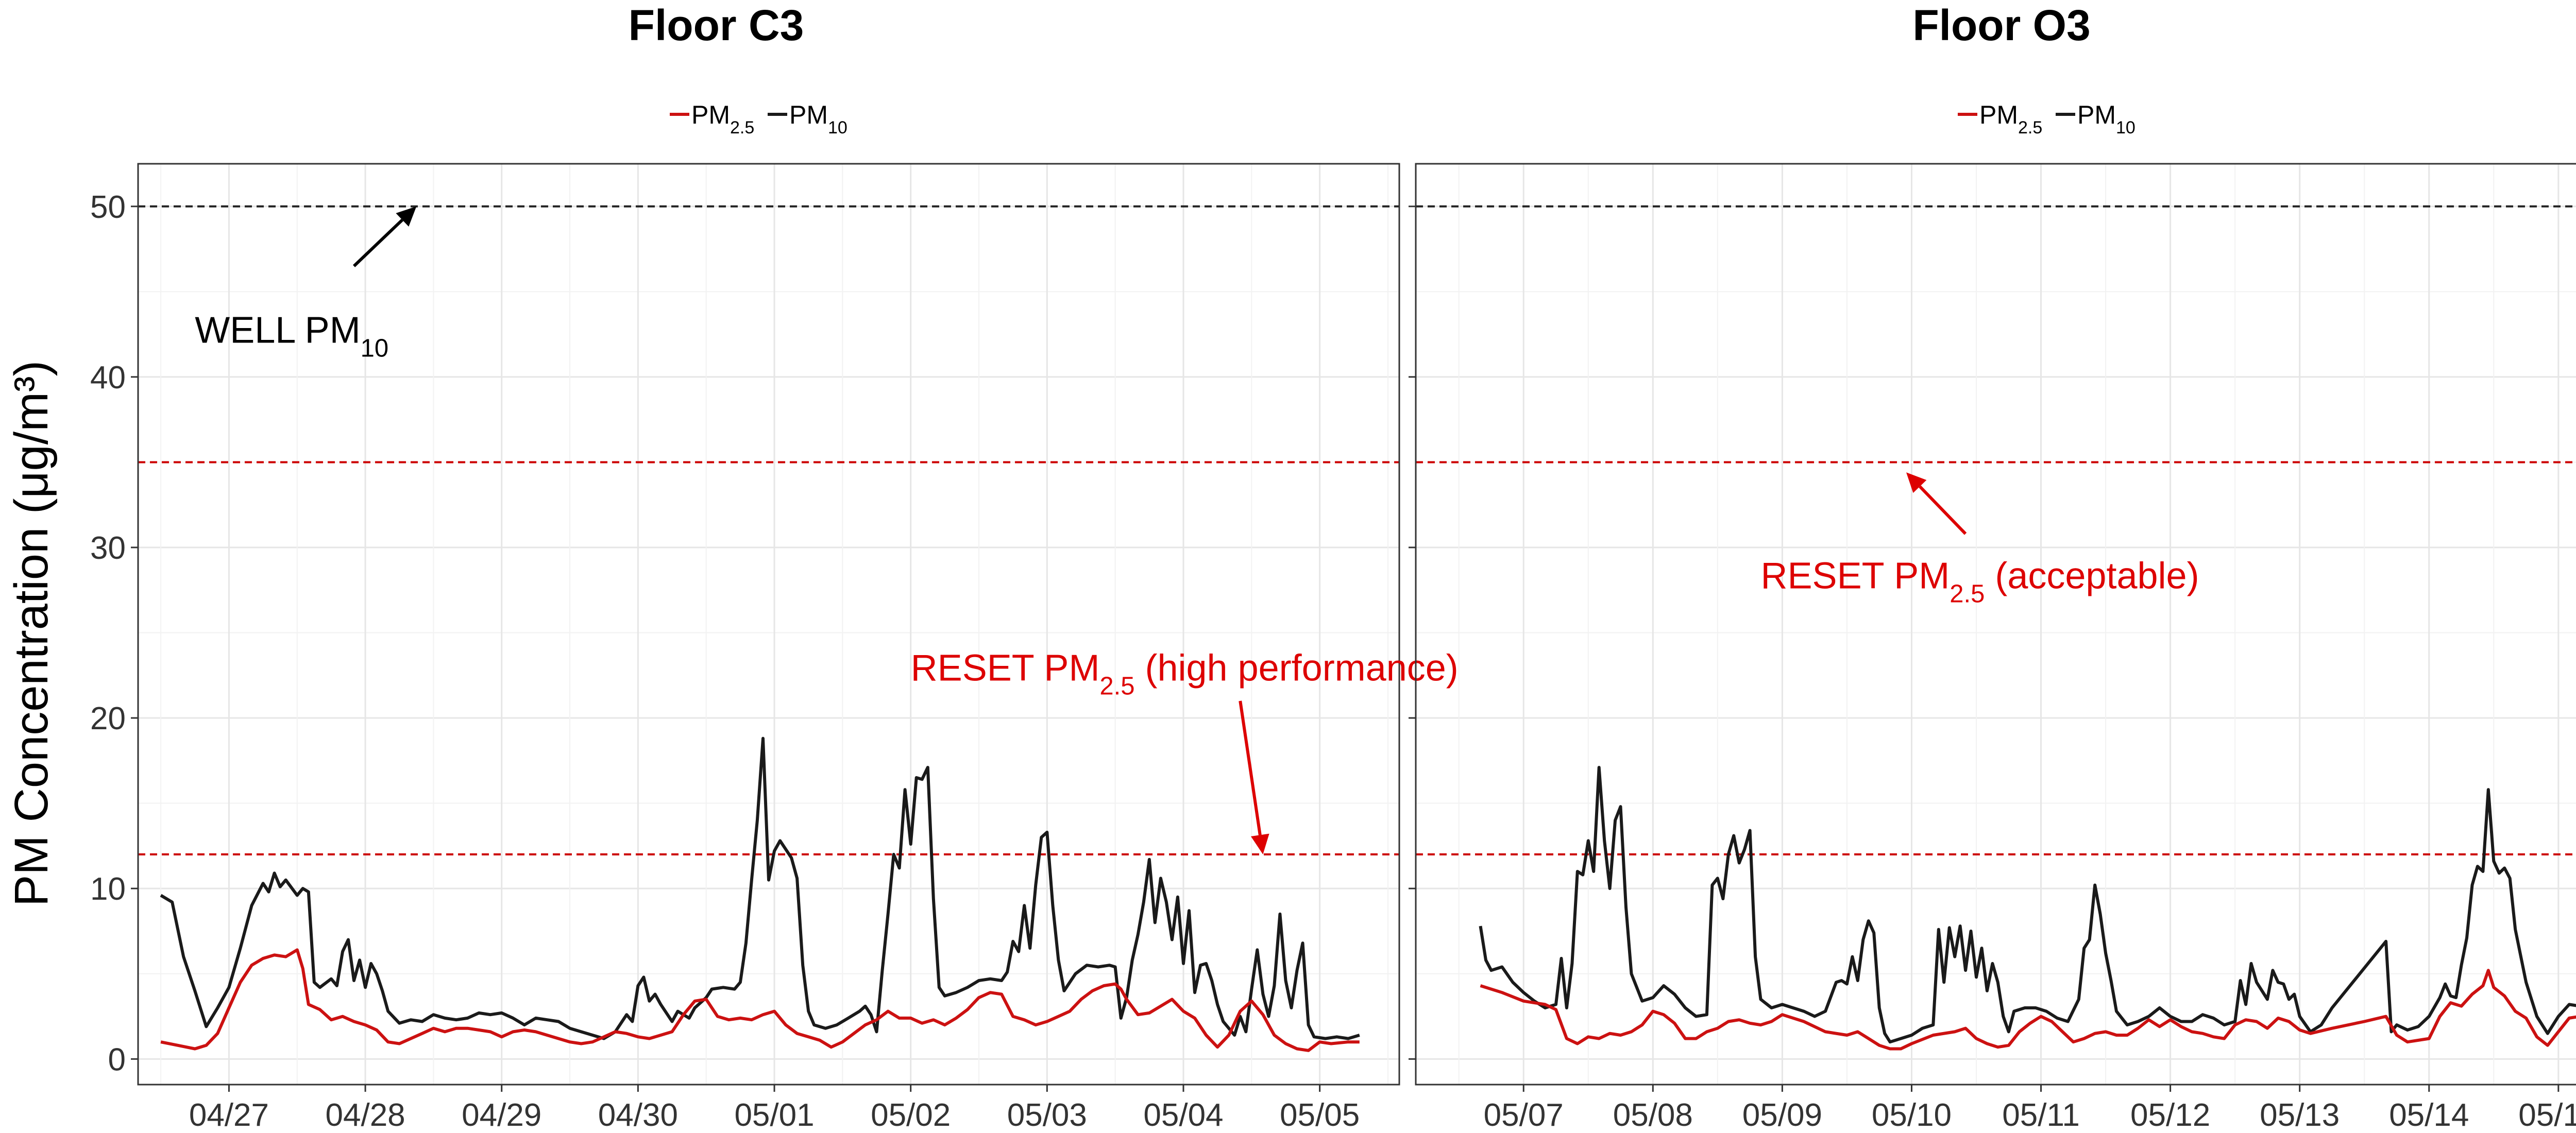 The height and width of the screenshot is (1133, 2576). What do you see at coordinates (911, 1115) in the screenshot?
I see `x-tick-label: 05/02` at bounding box center [911, 1115].